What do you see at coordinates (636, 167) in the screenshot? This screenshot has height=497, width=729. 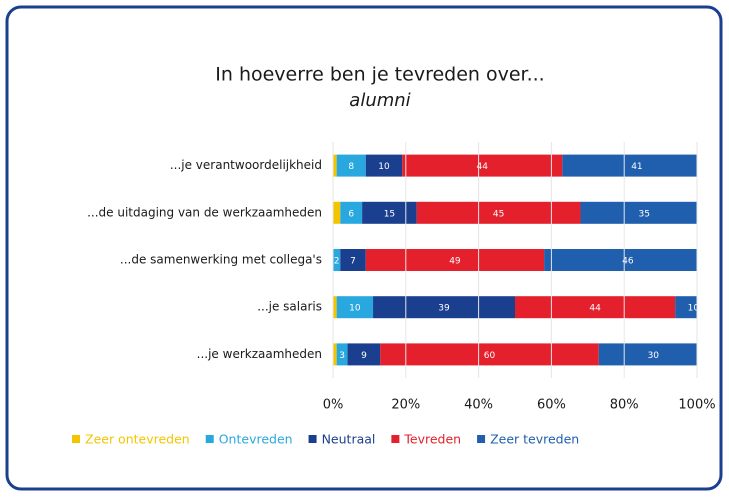 I see `data-label: 41` at bounding box center [636, 167].